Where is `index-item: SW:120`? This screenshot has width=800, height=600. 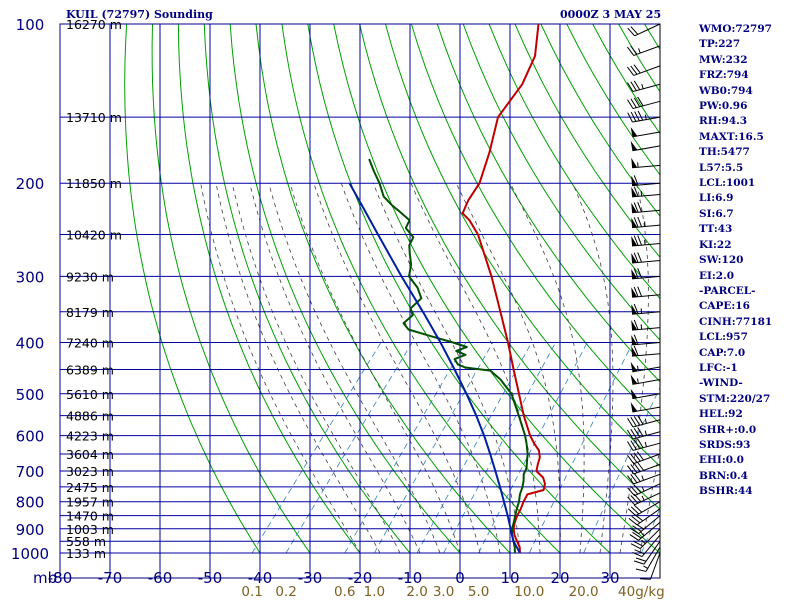
index-item: SW:120 is located at coordinates (721, 260).